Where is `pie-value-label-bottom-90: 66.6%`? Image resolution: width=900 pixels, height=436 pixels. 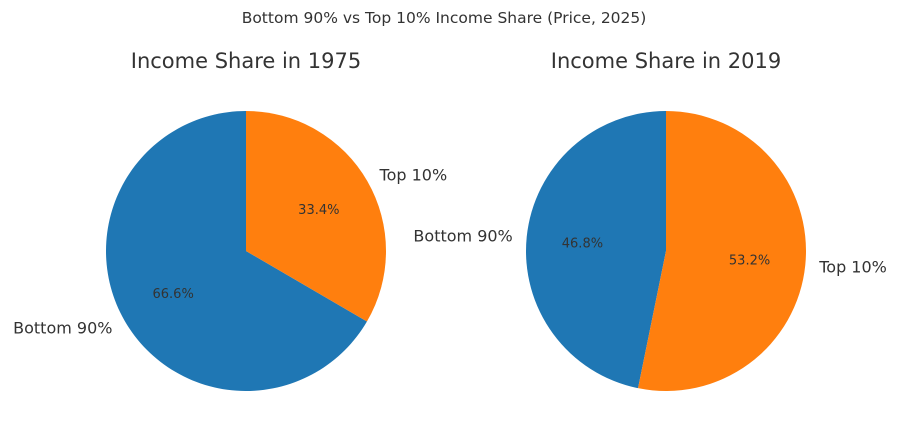
pie-value-label-bottom-90: 66.6% is located at coordinates (173, 294).